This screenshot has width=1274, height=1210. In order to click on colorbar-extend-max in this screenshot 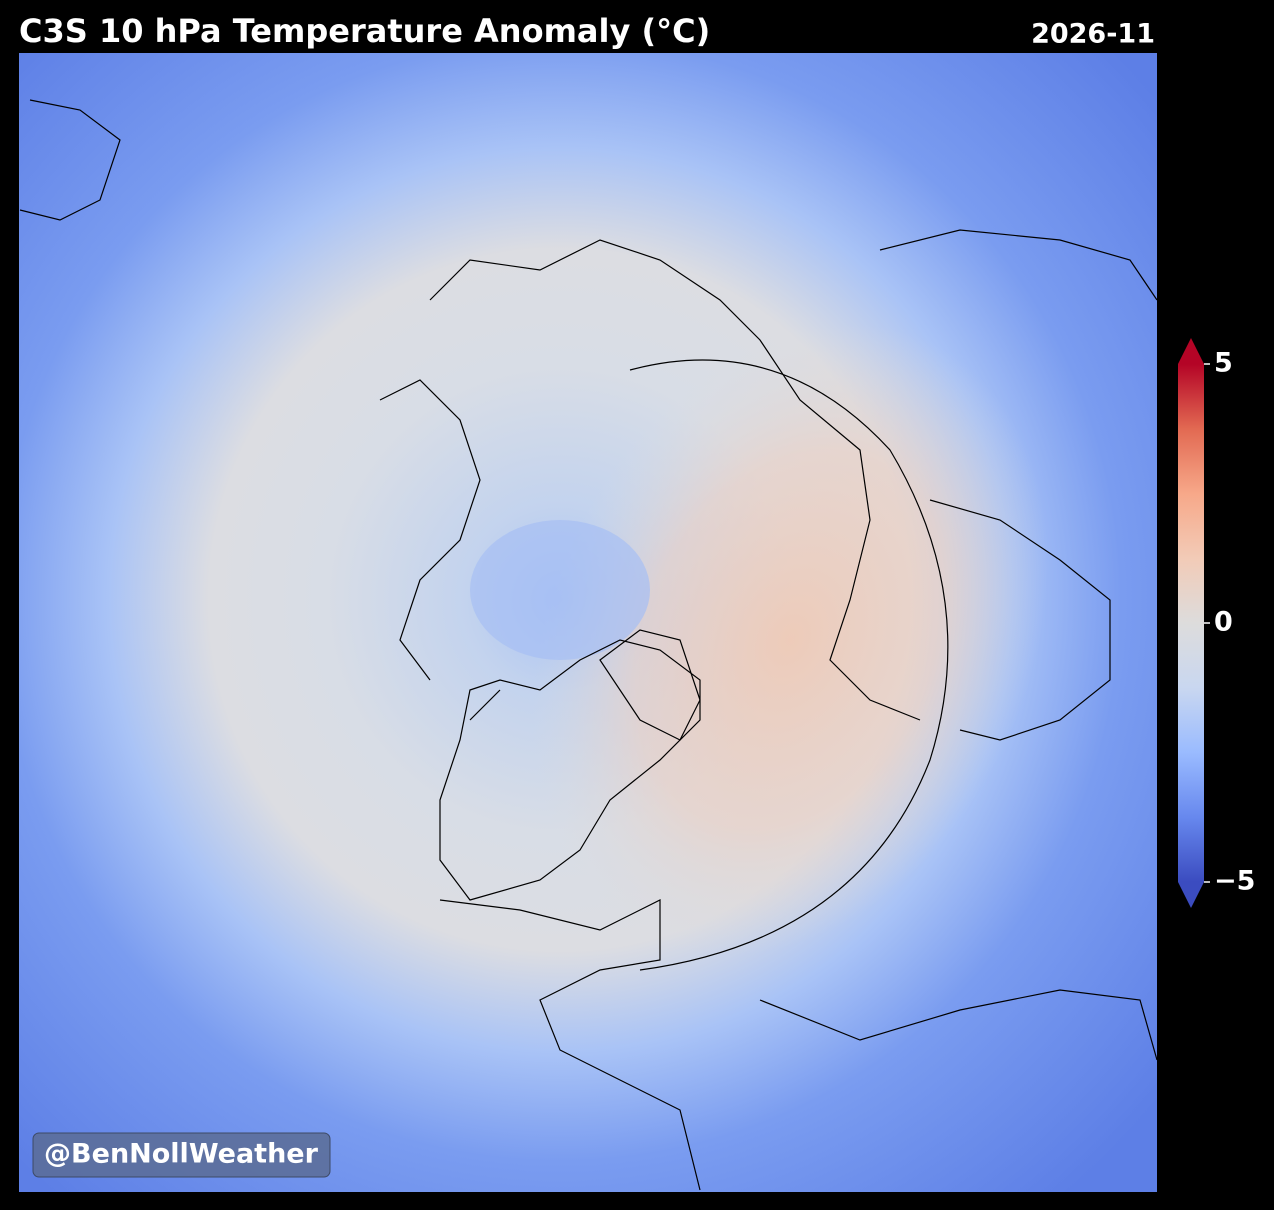, I will do `click(1191, 351)`.